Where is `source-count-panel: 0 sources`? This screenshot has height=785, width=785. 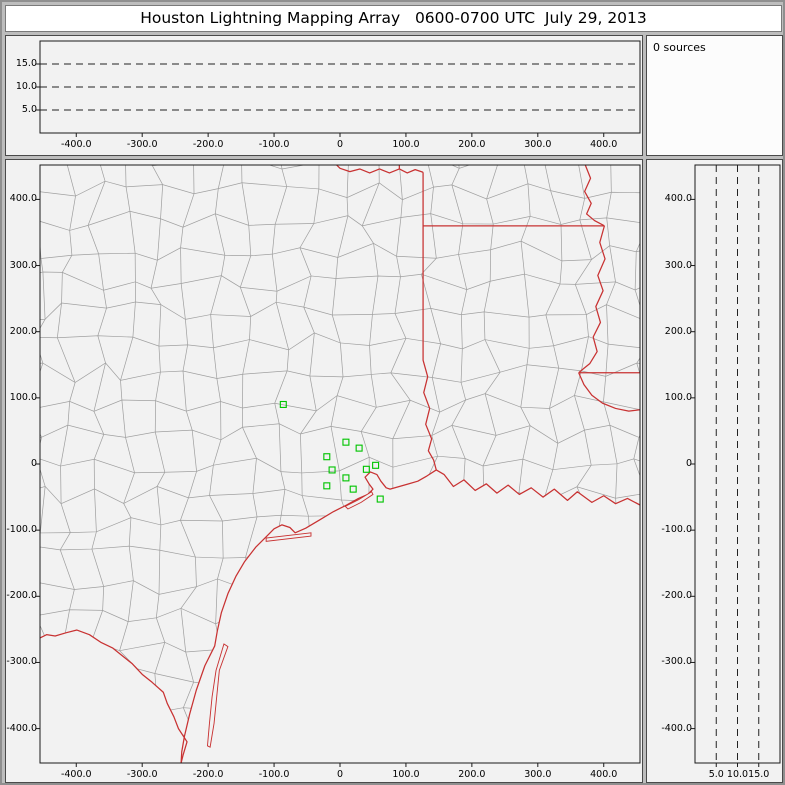 source-count-panel: 0 sources is located at coordinates (714, 95).